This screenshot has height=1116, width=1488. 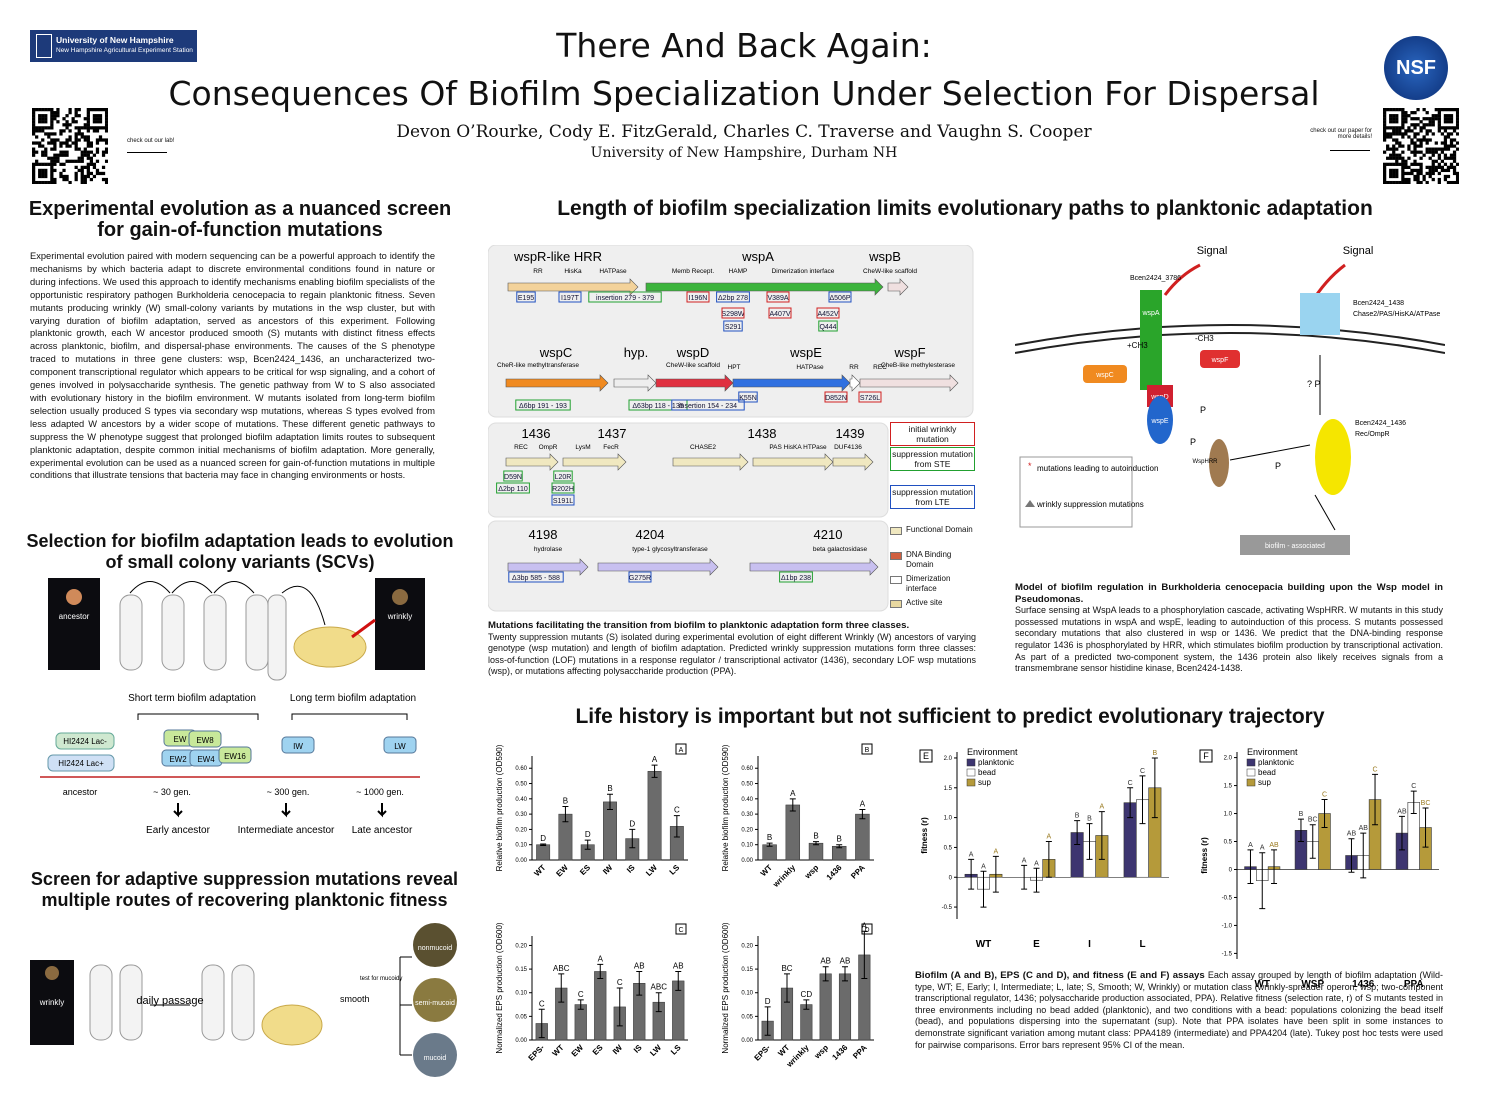 What do you see at coordinates (588, 834) in the screenshot?
I see `significance-letter: D` at bounding box center [588, 834].